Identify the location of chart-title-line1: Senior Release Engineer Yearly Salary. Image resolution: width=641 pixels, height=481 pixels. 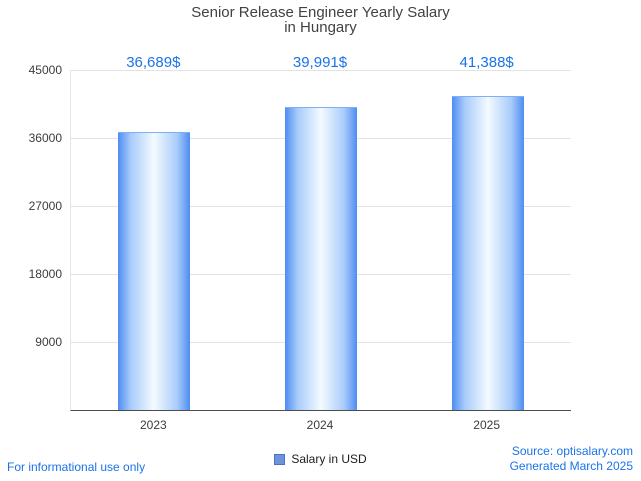
(320, 12).